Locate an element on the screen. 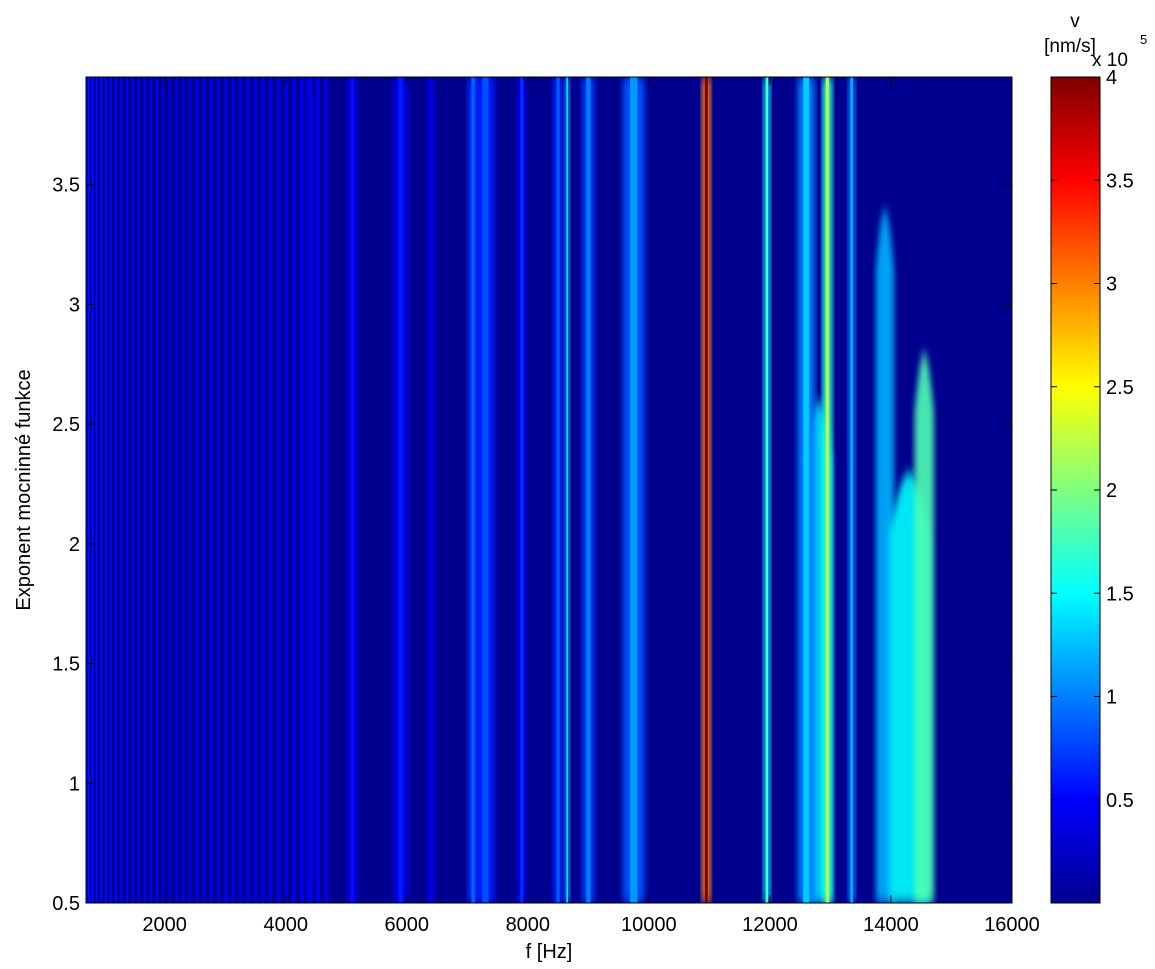 The width and height of the screenshot is (1155, 969). colorbar-tick-label: 4 is located at coordinates (1111, 78).